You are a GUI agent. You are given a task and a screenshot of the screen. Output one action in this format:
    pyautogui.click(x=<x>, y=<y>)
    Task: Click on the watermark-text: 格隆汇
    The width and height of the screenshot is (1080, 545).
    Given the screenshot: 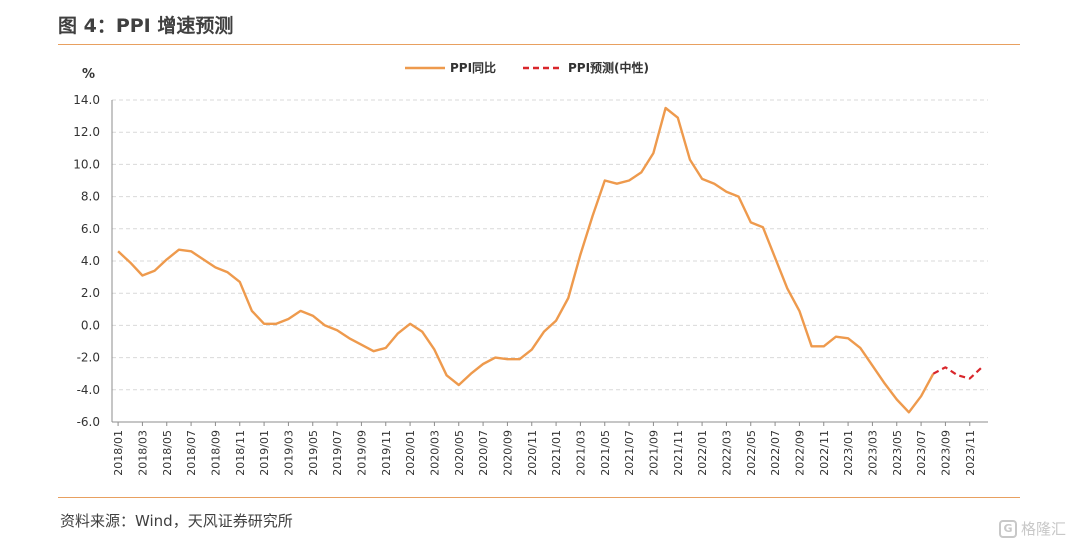 What is the action you would take?
    pyautogui.click(x=1043, y=529)
    